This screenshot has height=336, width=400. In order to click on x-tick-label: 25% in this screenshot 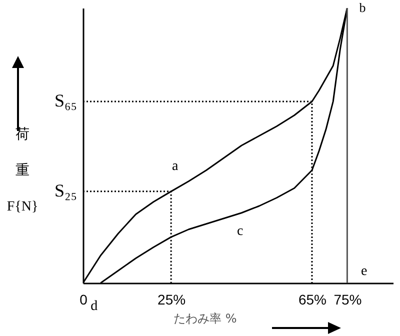, I will do `click(172, 300)`.